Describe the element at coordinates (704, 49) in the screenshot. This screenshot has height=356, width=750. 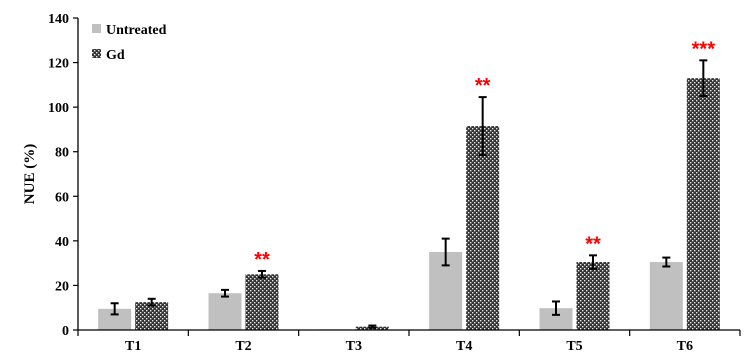
I see `significance-mark: ***` at that location.